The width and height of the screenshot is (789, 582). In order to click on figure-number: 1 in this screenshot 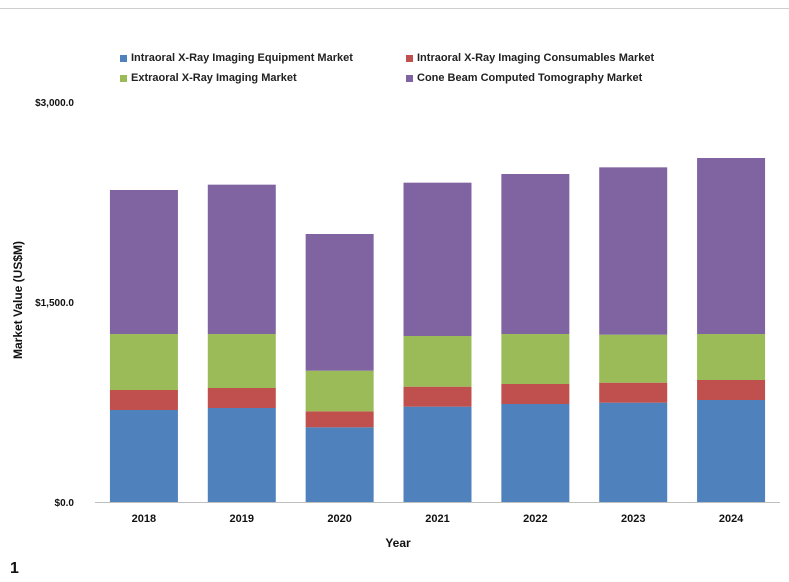, I will do `click(14, 568)`.